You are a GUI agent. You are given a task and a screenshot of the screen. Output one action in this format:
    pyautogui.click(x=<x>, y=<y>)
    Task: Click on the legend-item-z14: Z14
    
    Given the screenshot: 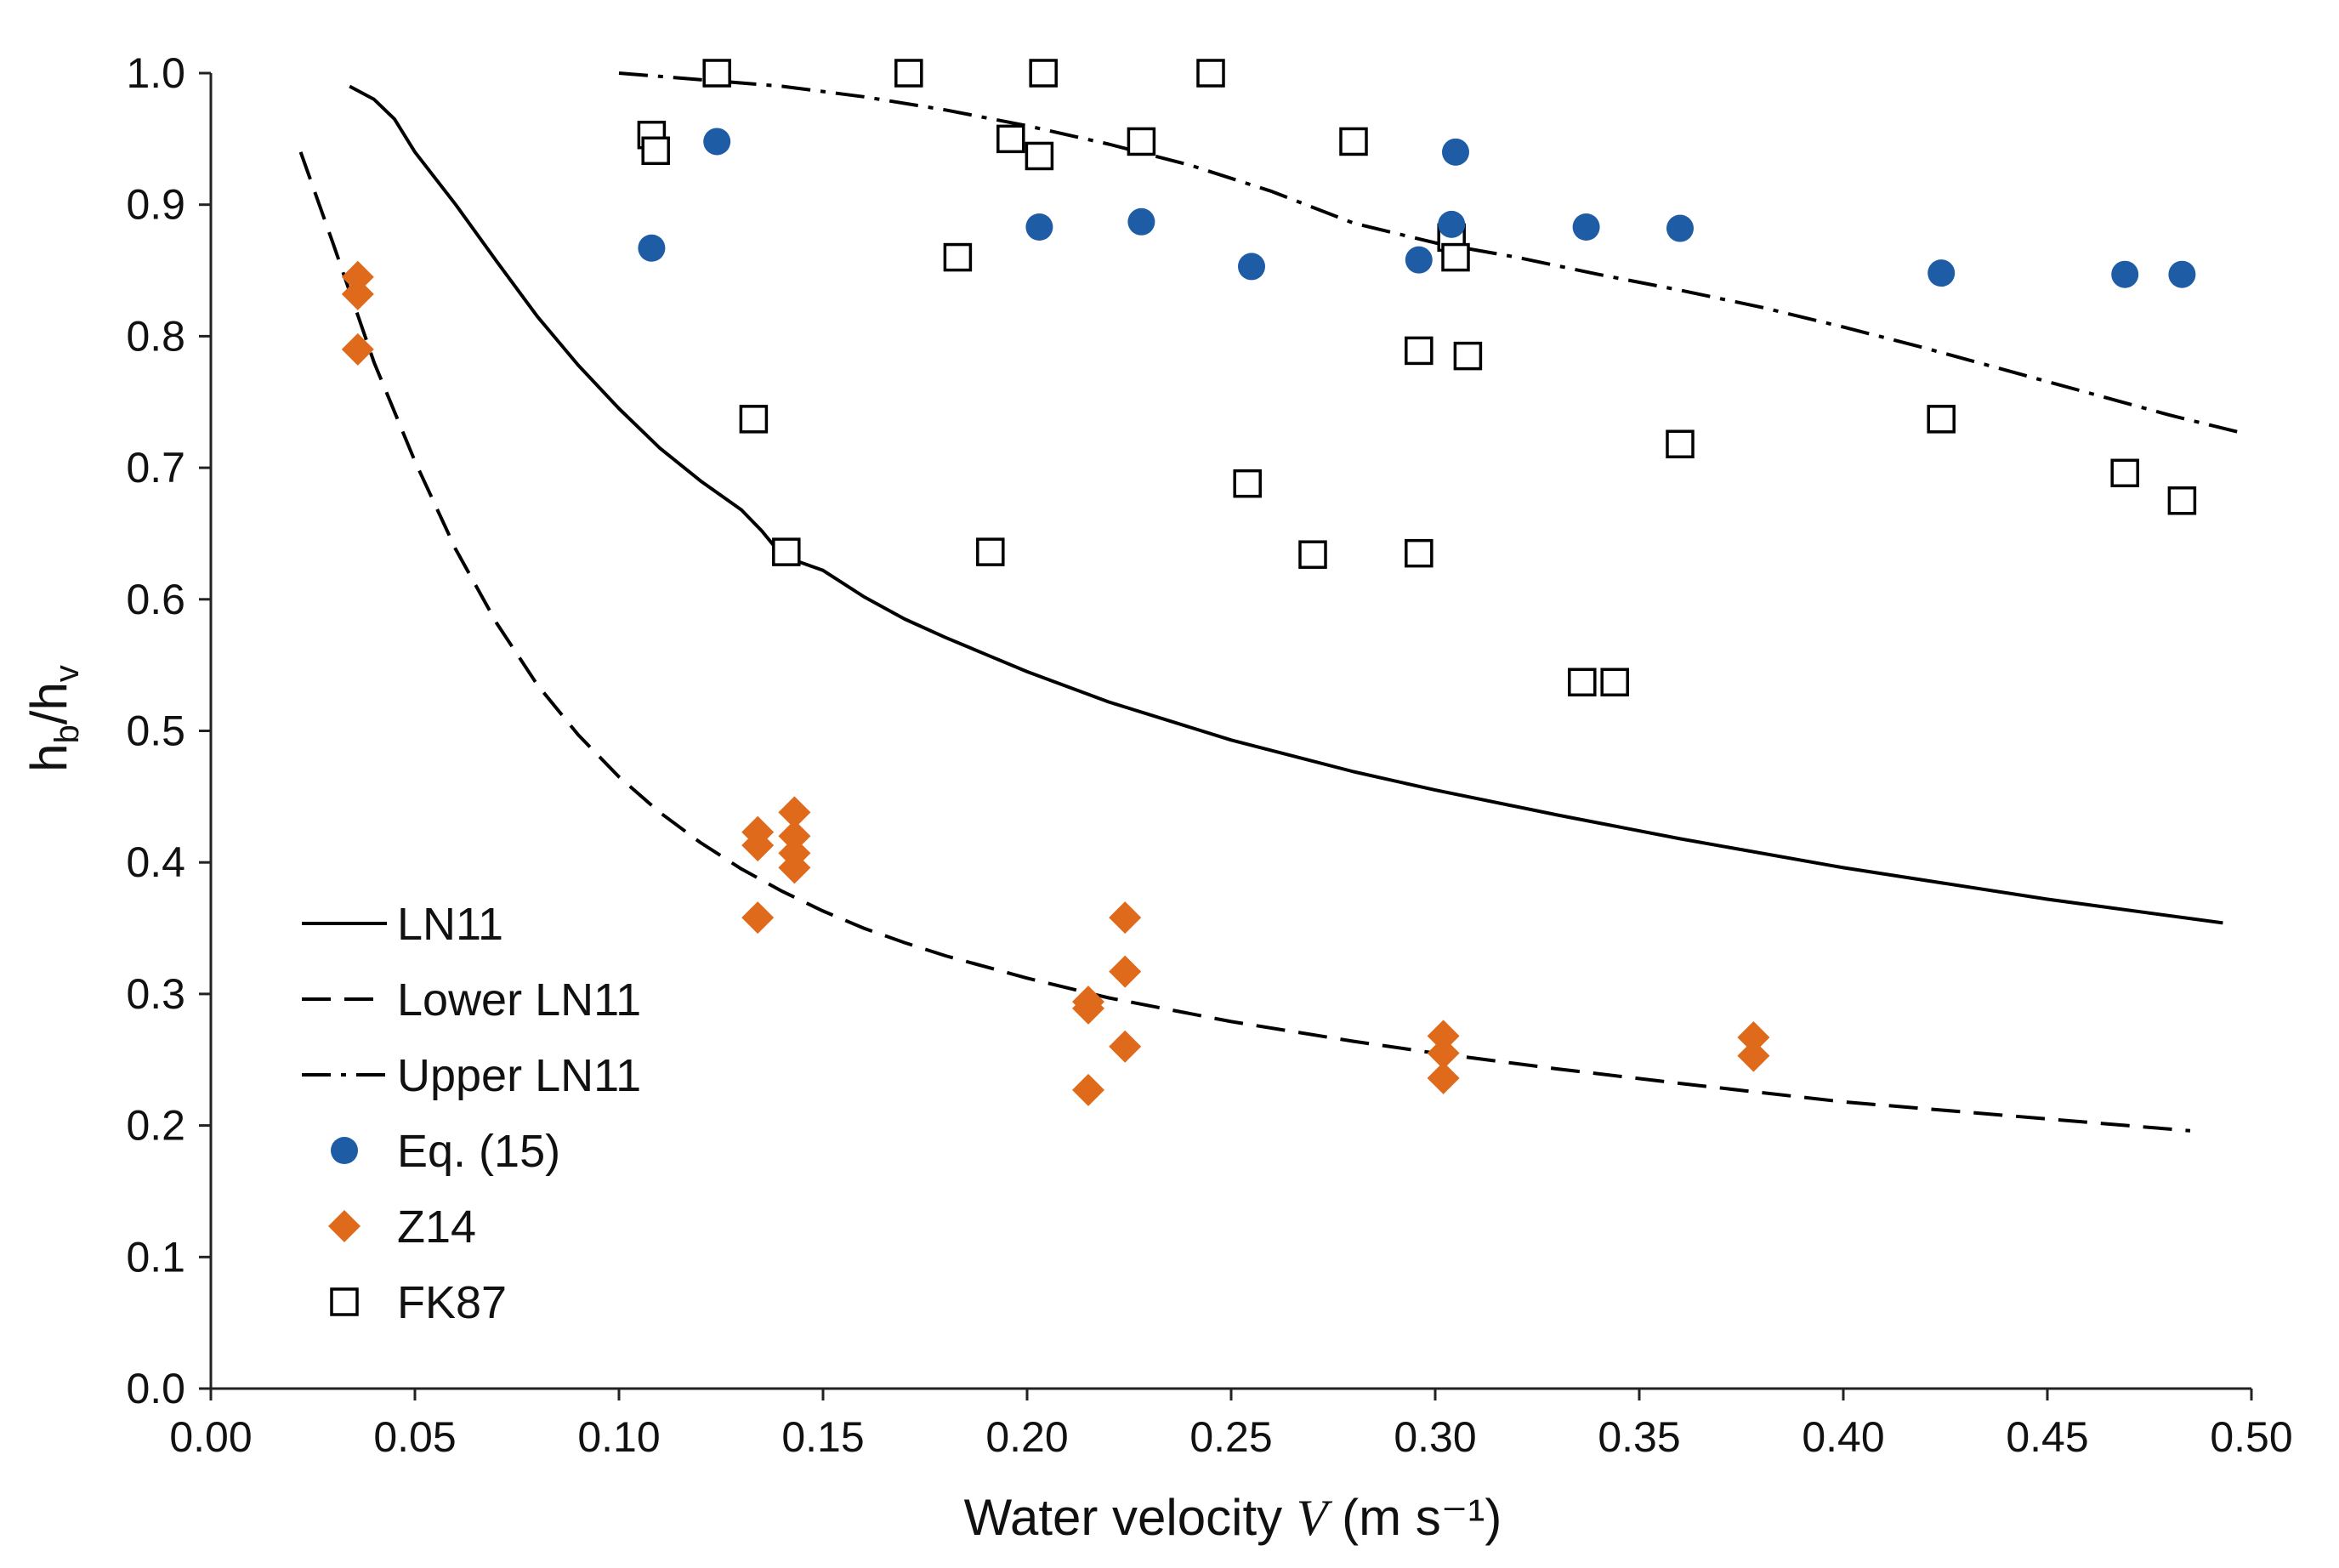 What is the action you would take?
    pyautogui.click(x=402, y=1227)
    